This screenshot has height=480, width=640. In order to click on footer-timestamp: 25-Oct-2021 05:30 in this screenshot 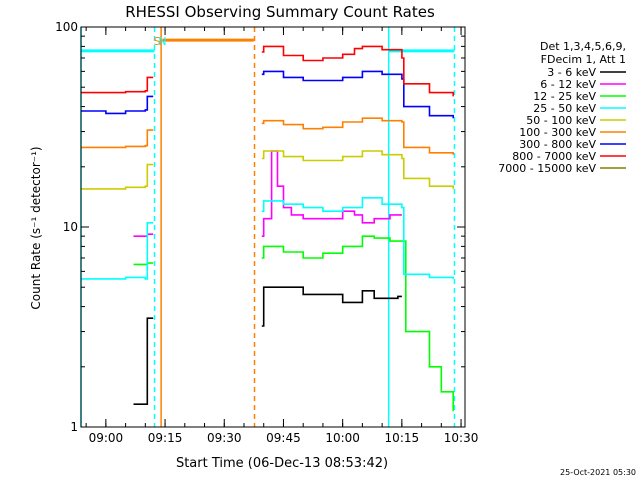, I will do `click(598, 472)`.